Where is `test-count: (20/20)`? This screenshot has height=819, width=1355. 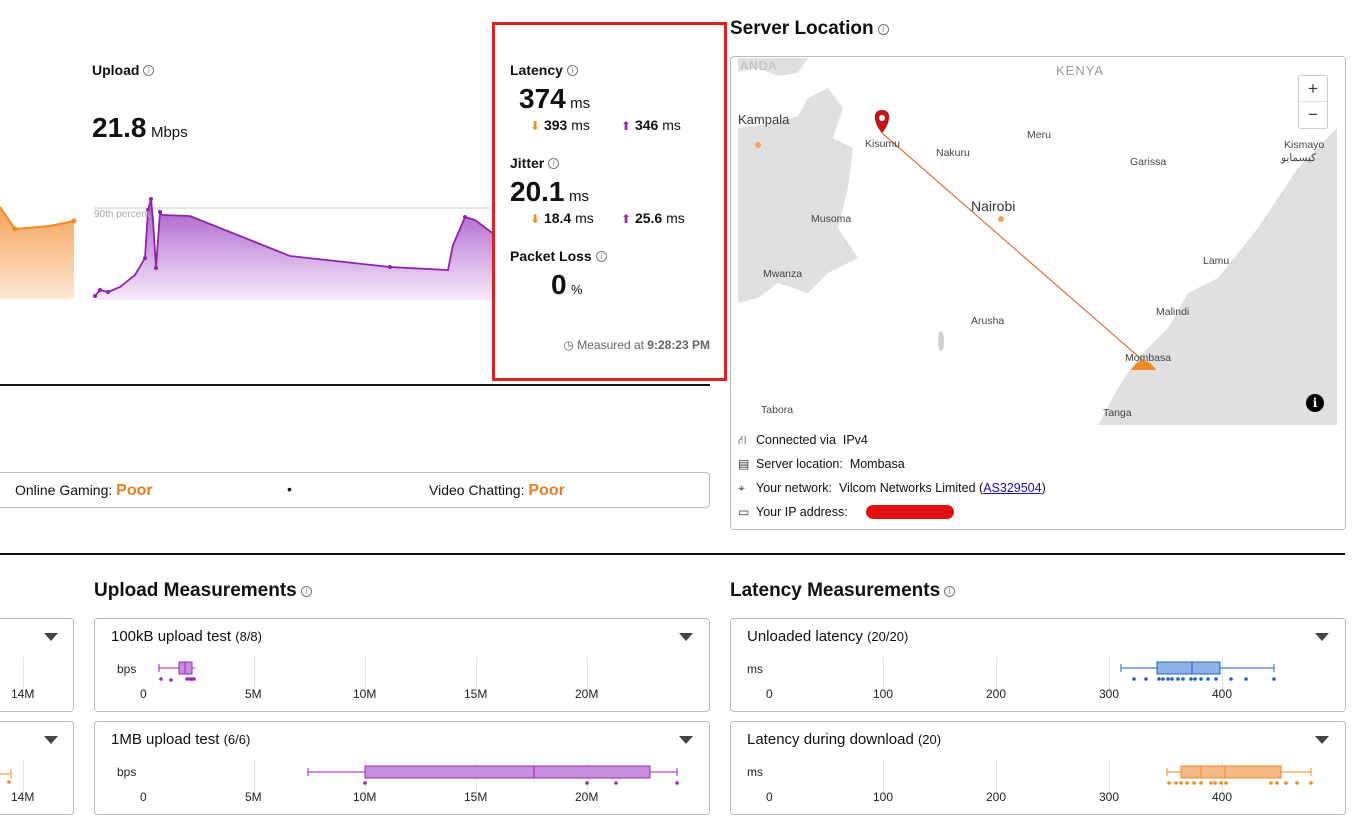
test-count: (20/20) is located at coordinates (888, 636).